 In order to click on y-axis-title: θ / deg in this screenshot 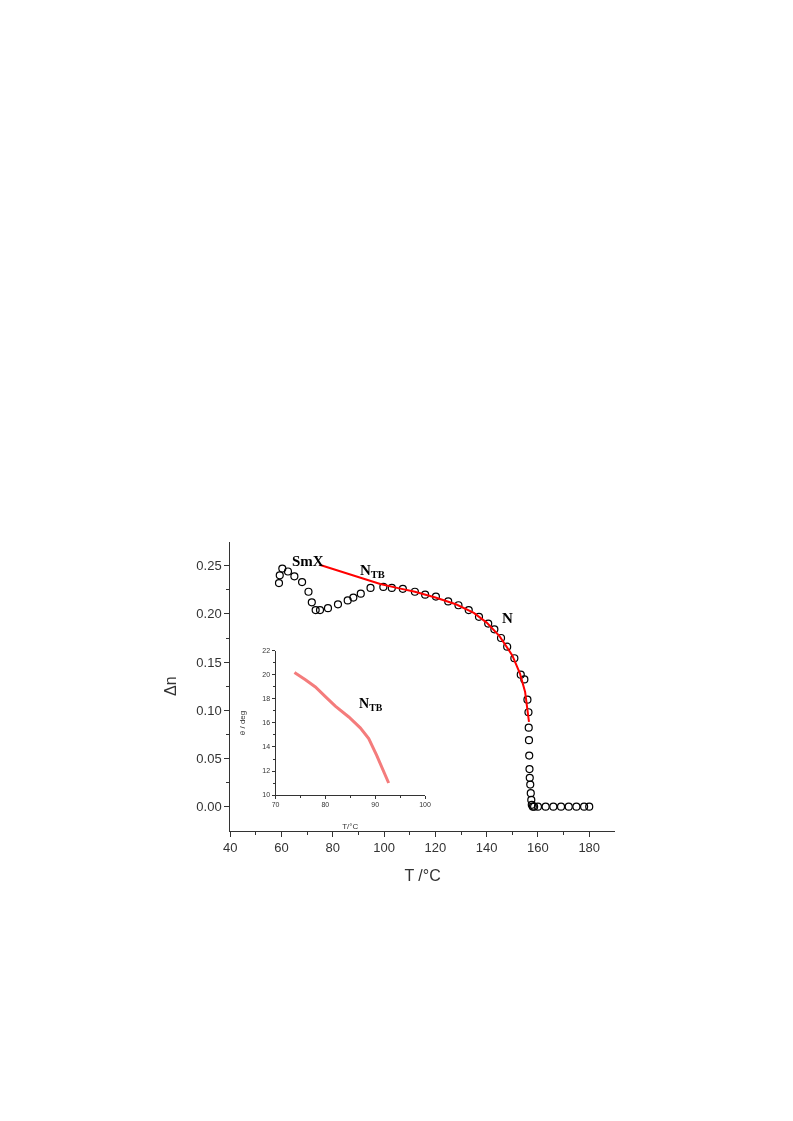, I will do `click(243, 723)`.